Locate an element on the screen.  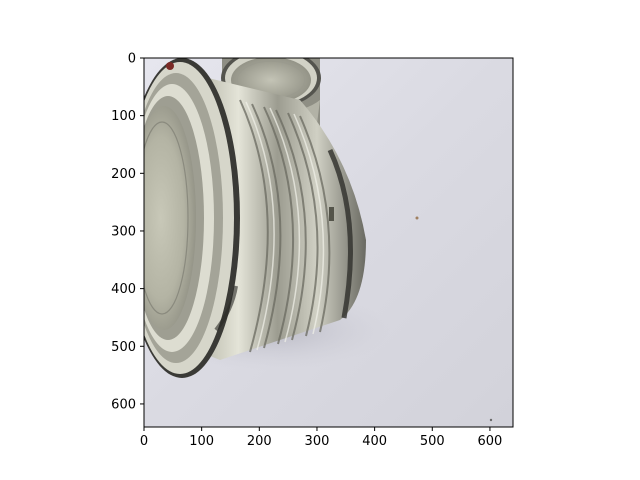
x-tick-label: 300 is located at coordinates (317, 441).